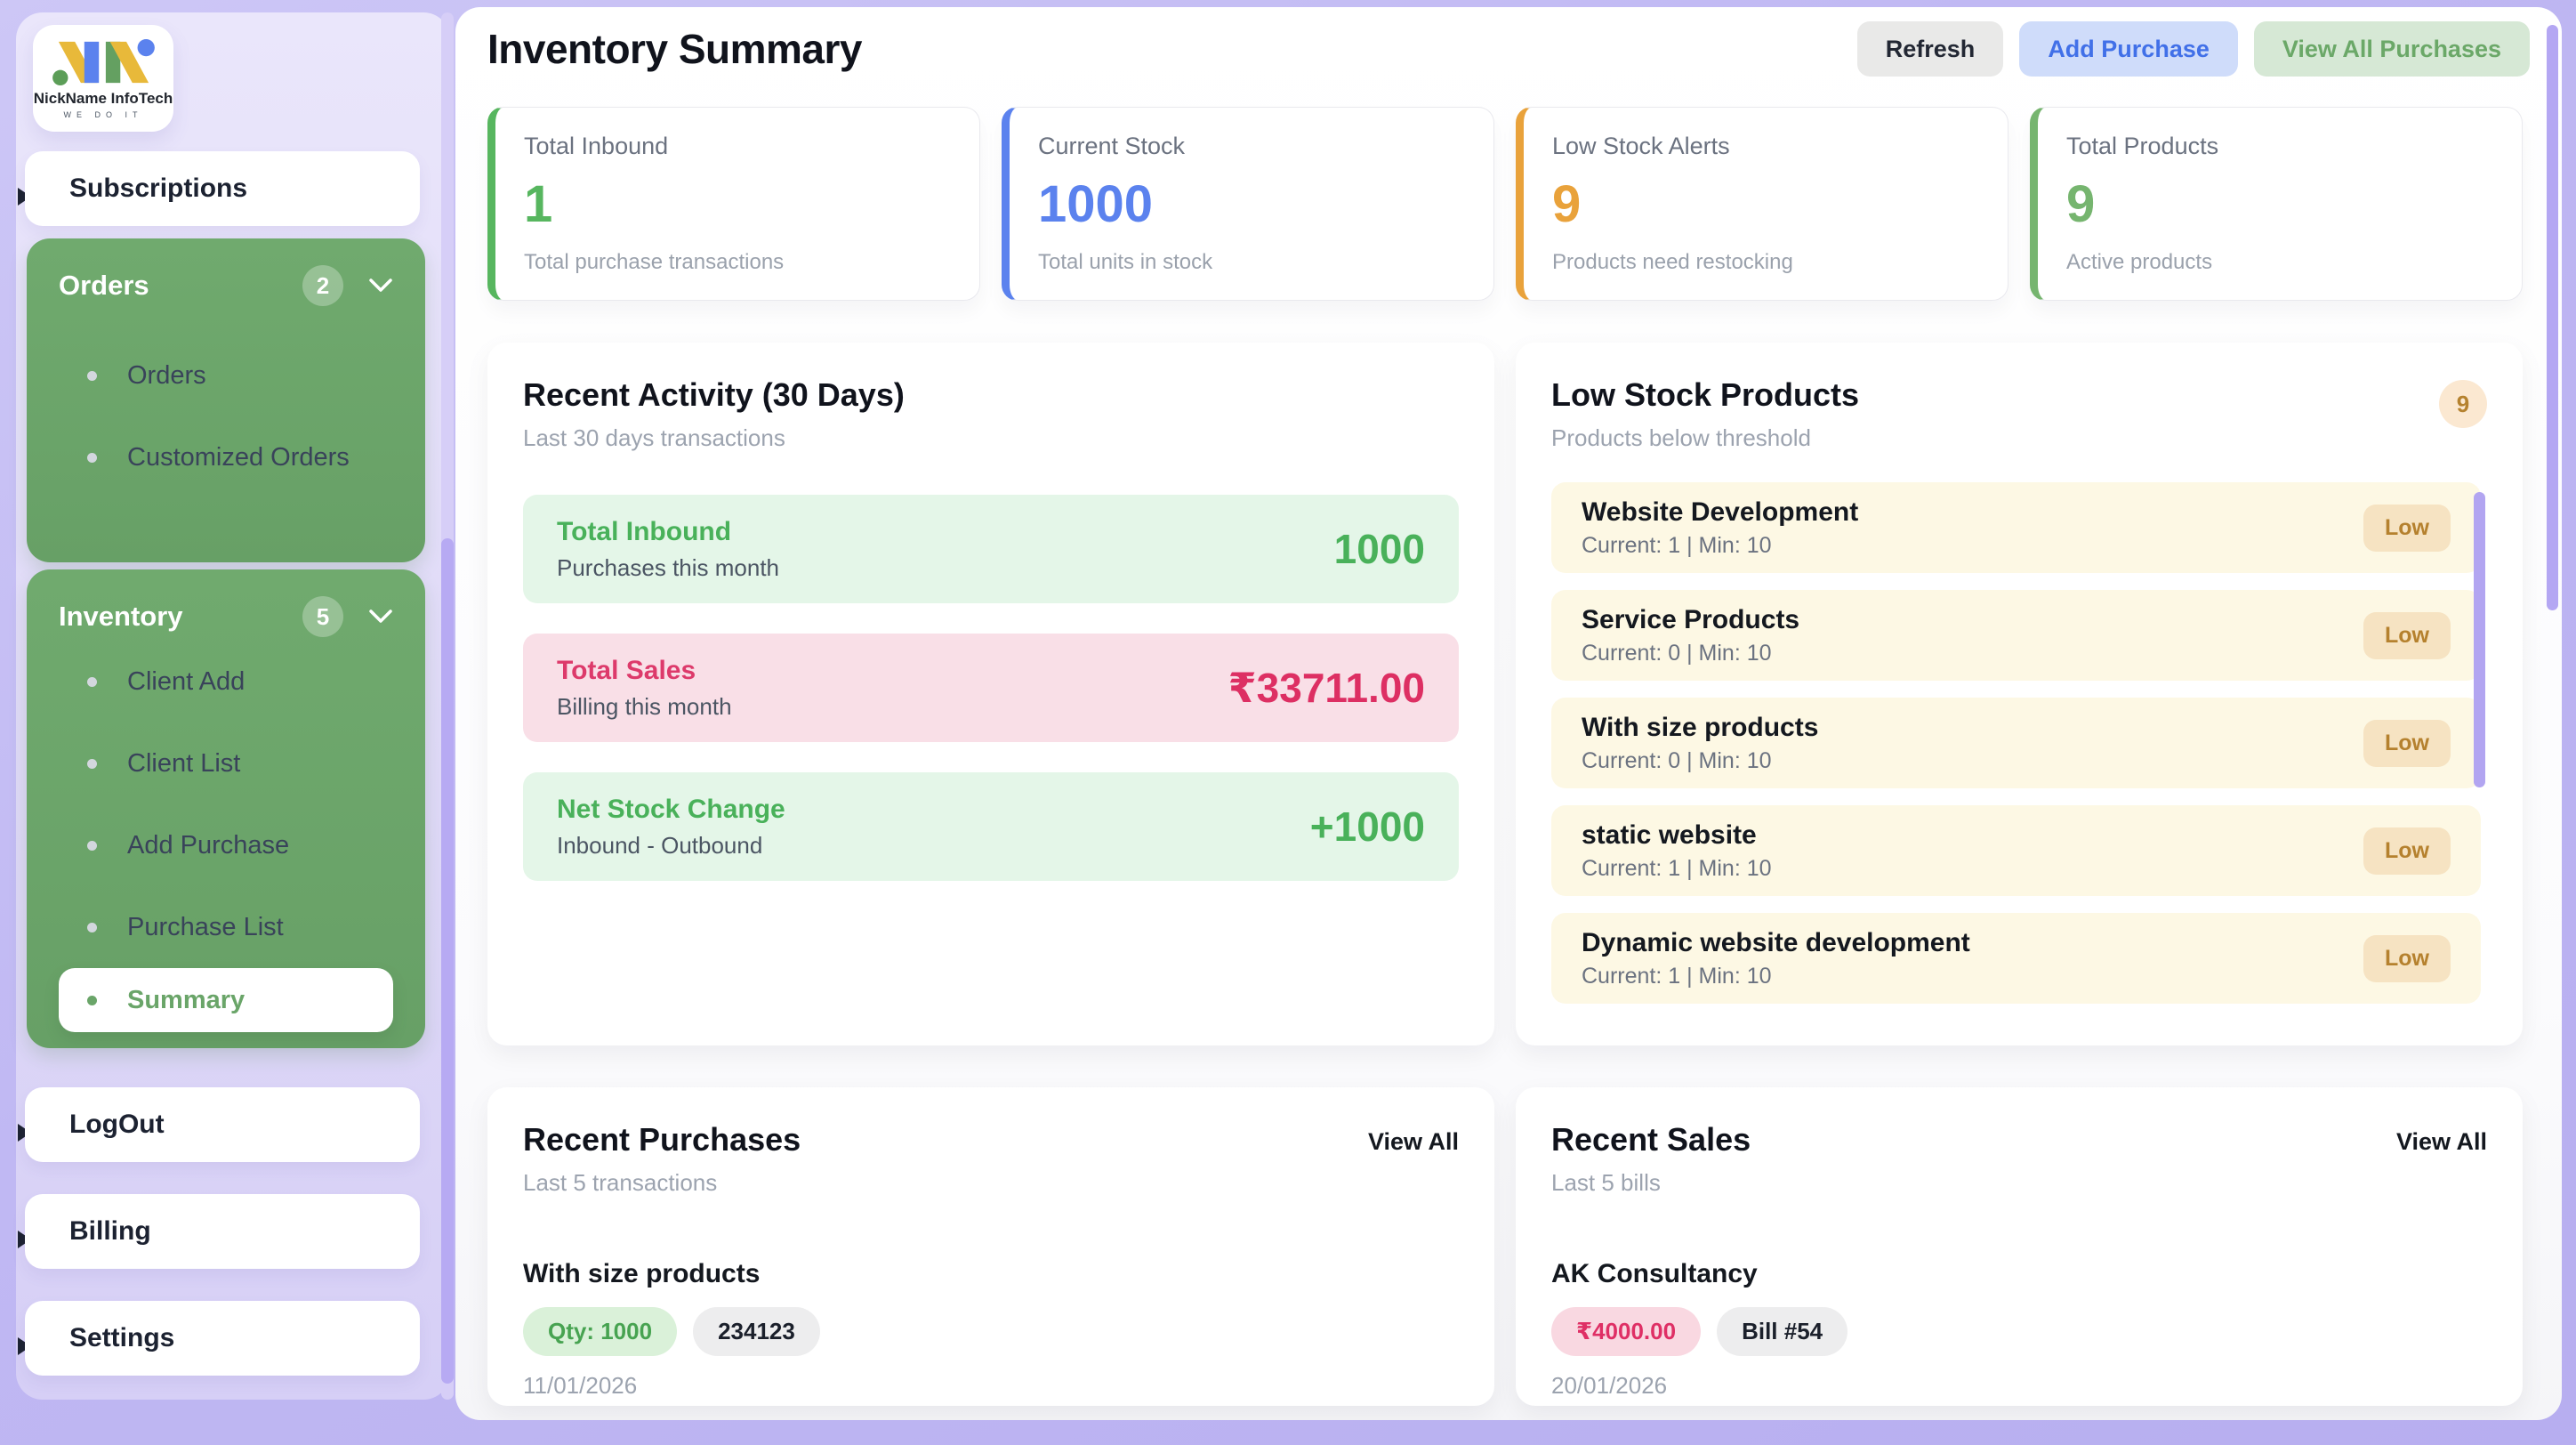  What do you see at coordinates (117, 1124) in the screenshot?
I see `sidebar-item-label: LogOut` at bounding box center [117, 1124].